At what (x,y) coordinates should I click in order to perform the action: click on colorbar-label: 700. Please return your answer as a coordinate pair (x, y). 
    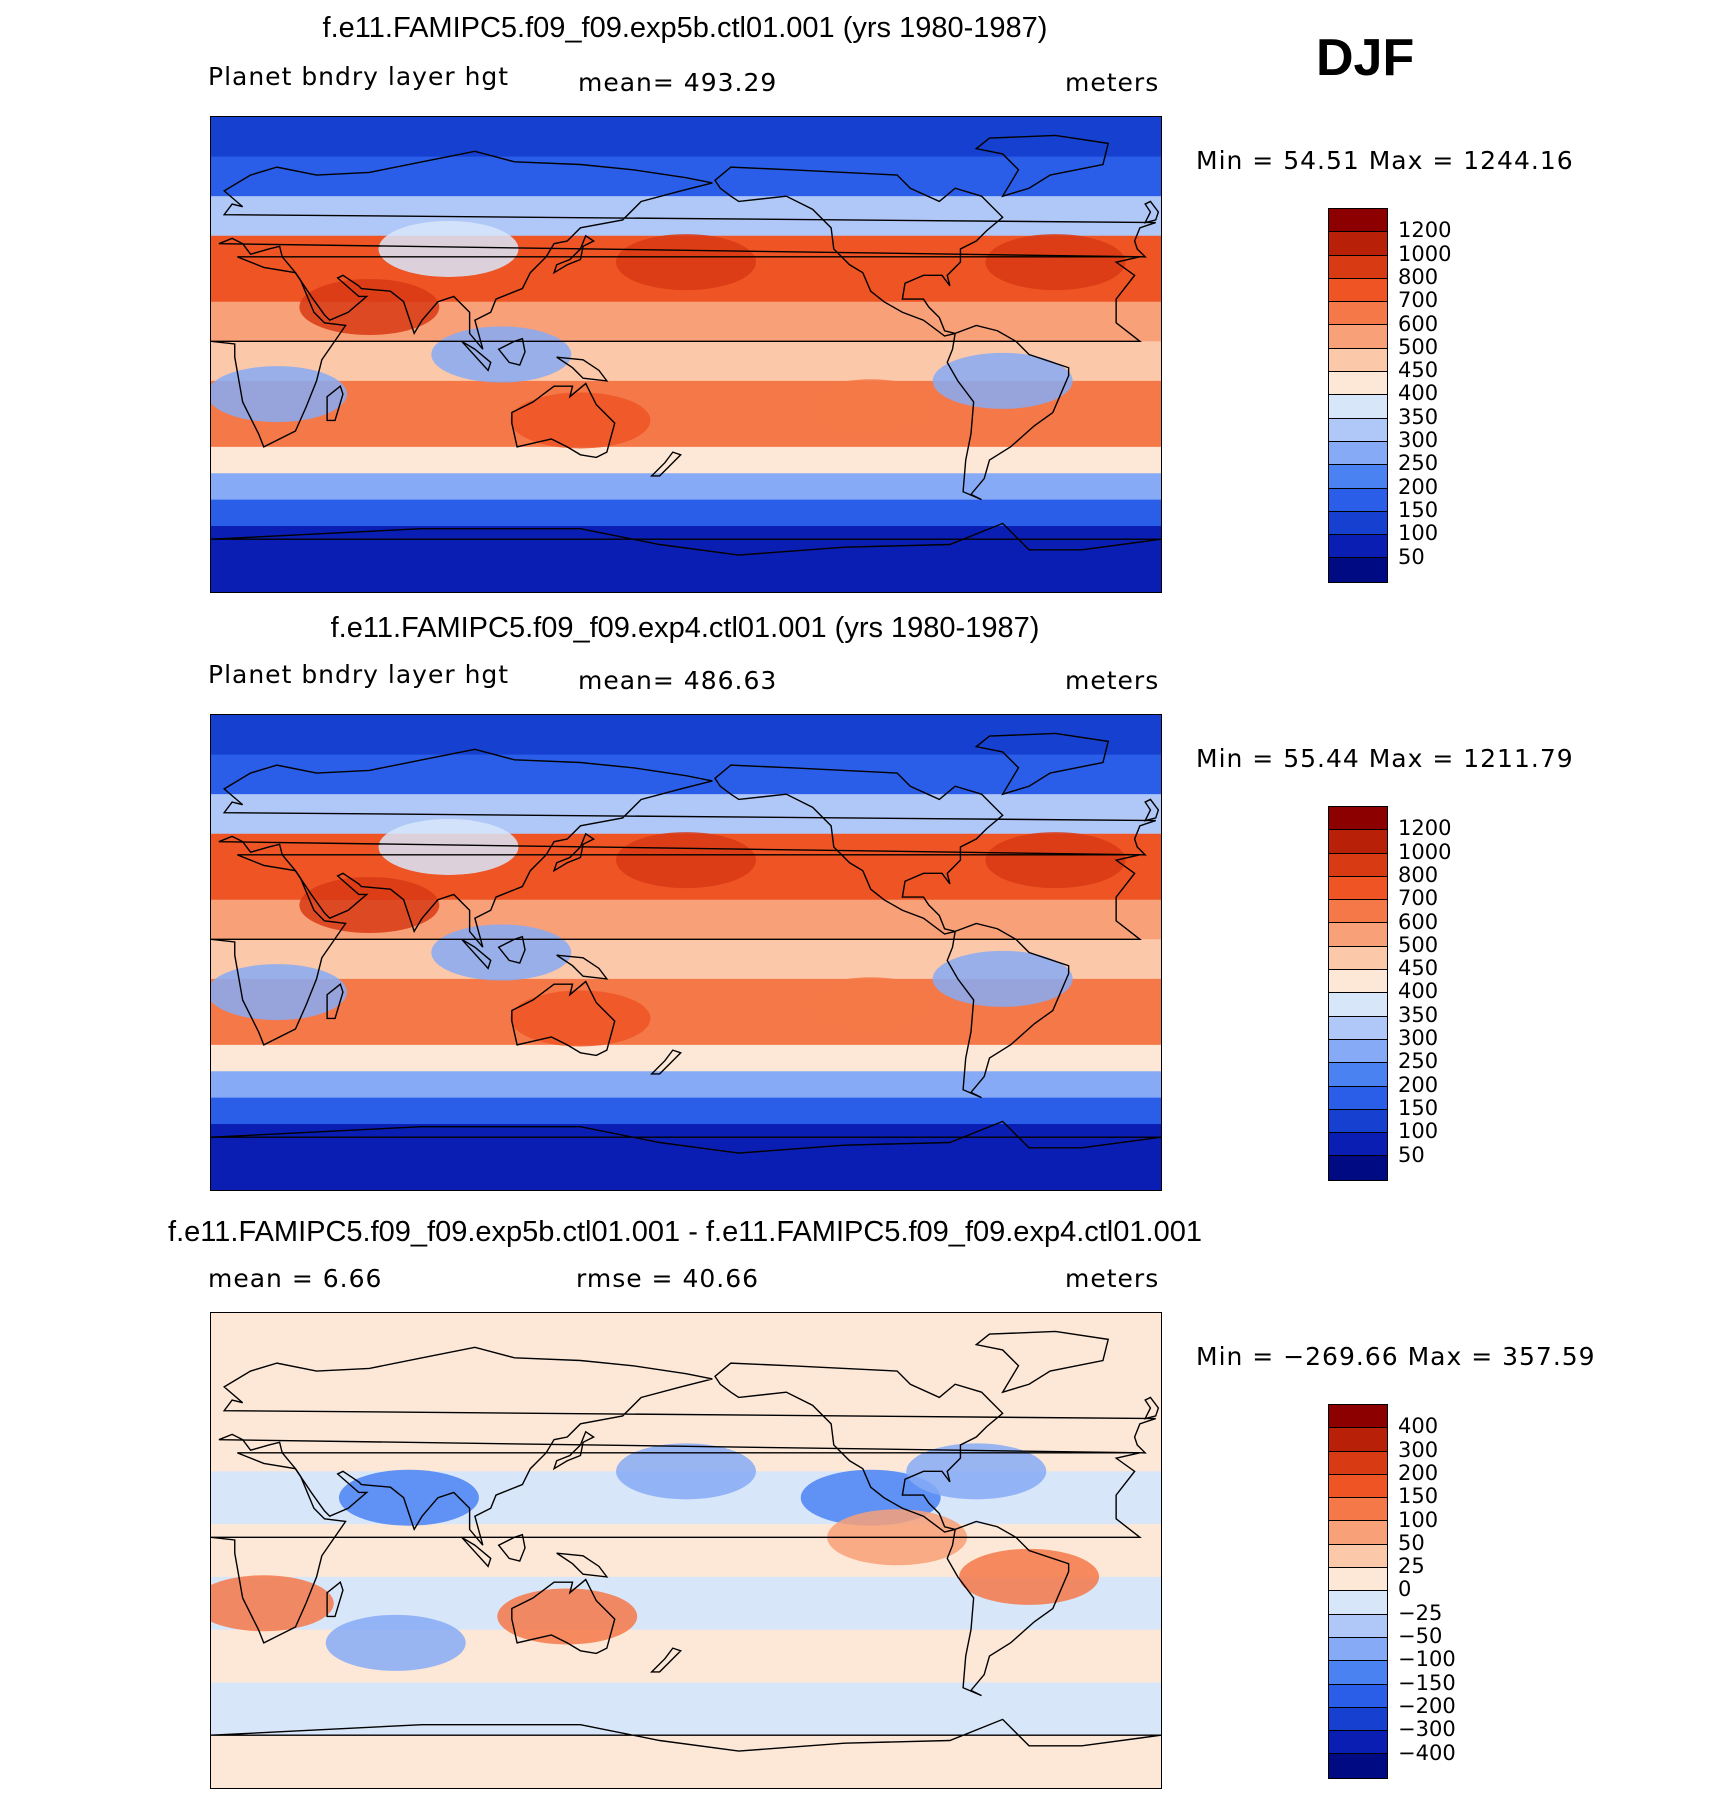
    Looking at the image, I should click on (1418, 300).